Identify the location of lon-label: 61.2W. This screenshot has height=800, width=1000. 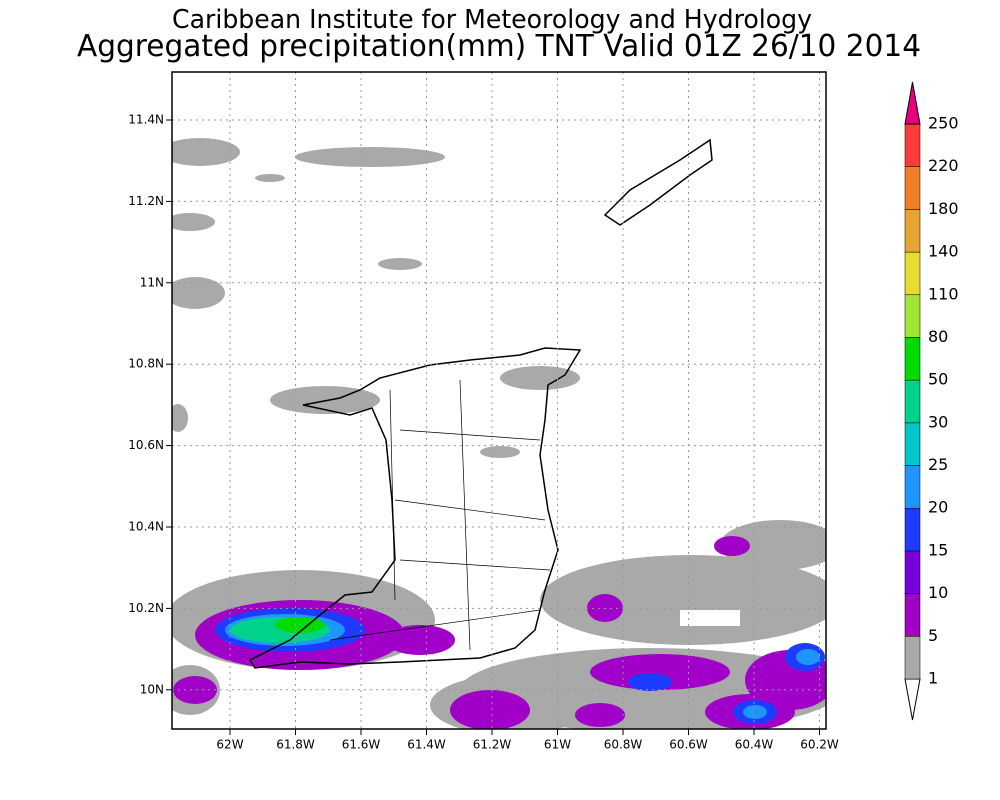
(492, 745).